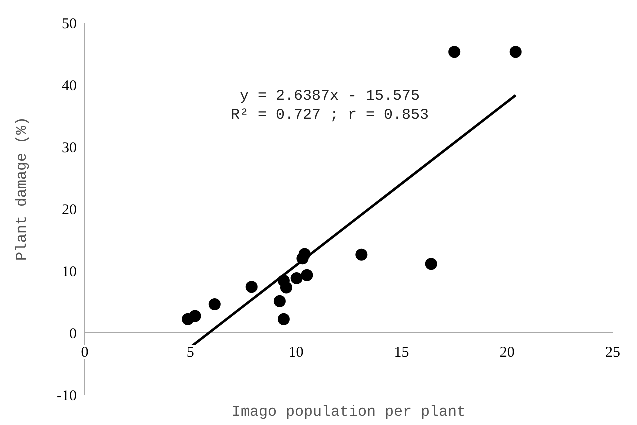 The height and width of the screenshot is (425, 637). What do you see at coordinates (85, 353) in the screenshot?
I see `x-tick-label: 0` at bounding box center [85, 353].